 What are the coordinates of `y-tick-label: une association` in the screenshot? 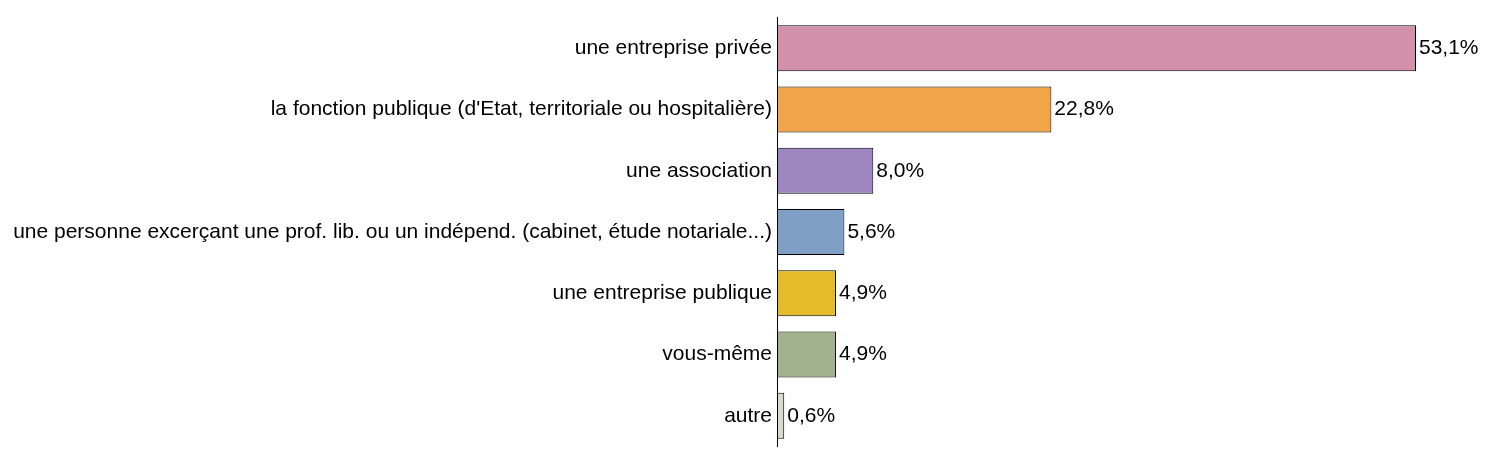 It's located at (699, 169).